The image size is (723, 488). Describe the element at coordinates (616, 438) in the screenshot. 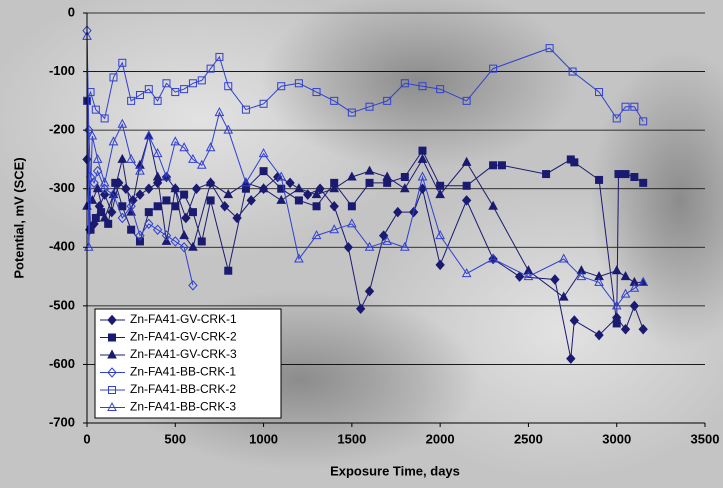

I see `x-tick-label: 3000` at that location.